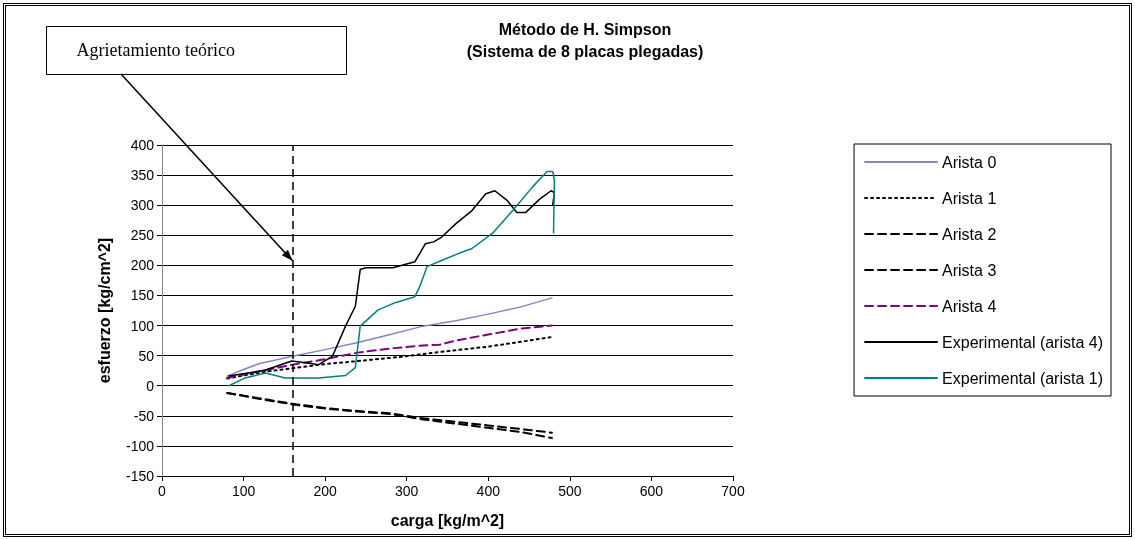 This screenshot has height=540, width=1135. I want to click on x-tick-label: 200, so click(325, 491).